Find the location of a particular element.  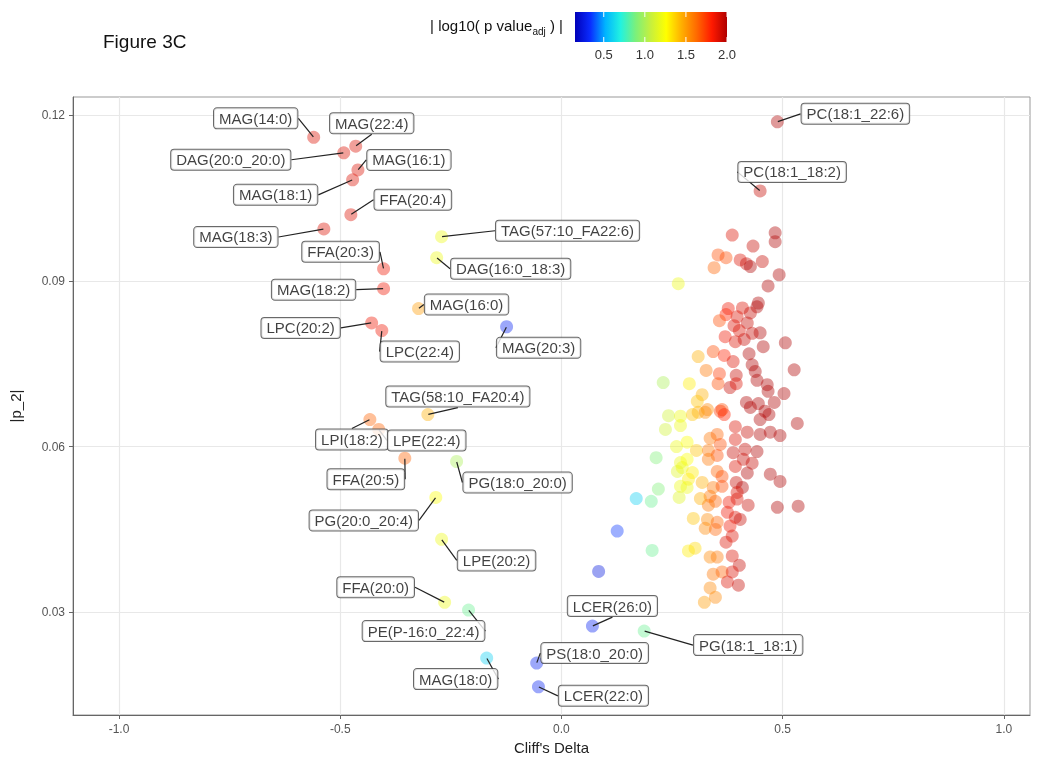

color-bar-label: 2.0 is located at coordinates (727, 54).